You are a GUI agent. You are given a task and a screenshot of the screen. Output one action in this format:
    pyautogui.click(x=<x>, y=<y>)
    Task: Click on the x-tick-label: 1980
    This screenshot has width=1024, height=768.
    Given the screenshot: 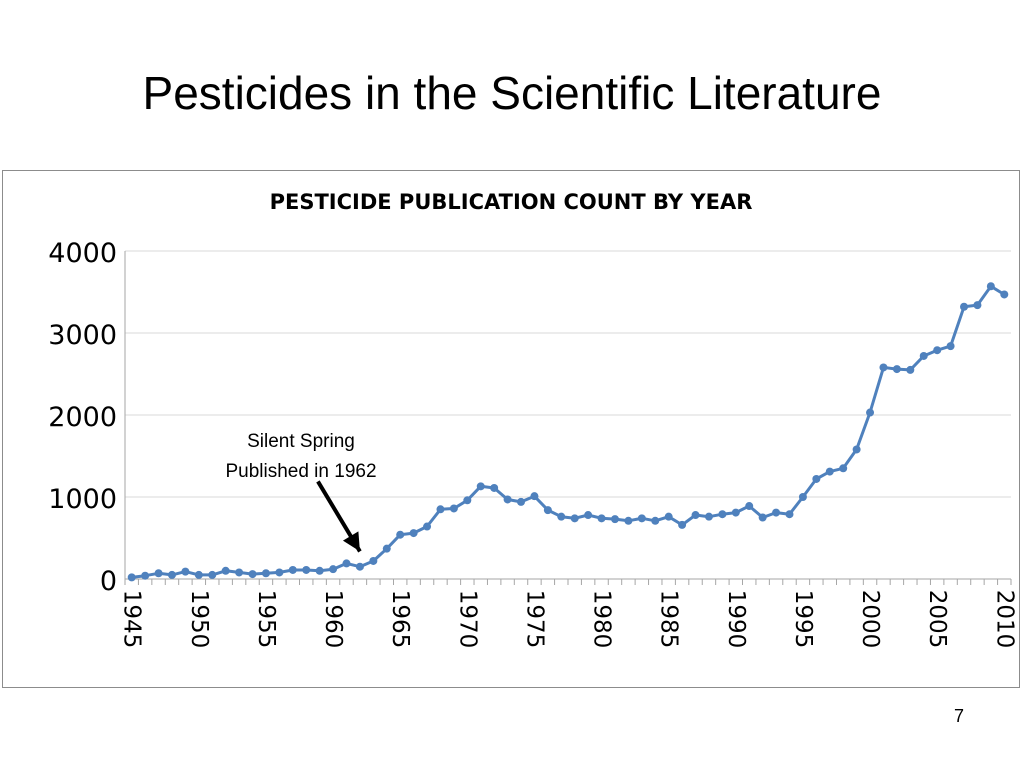 What is the action you would take?
    pyautogui.click(x=602, y=619)
    